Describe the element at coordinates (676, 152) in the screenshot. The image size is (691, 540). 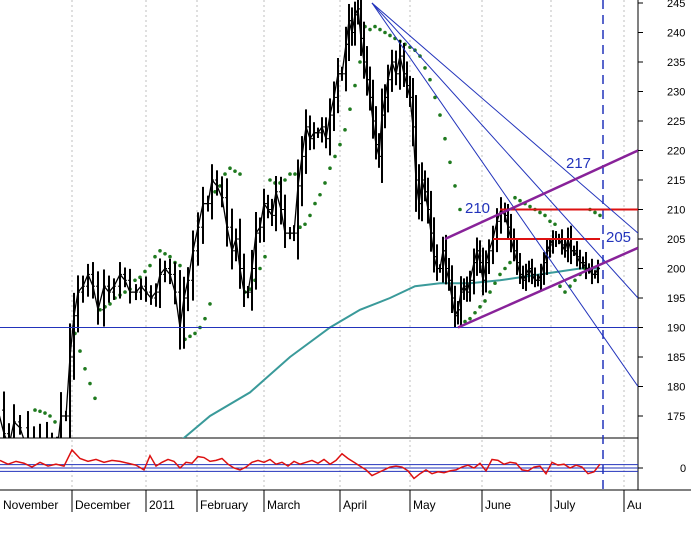
I see `y-tick-label: 220` at that location.